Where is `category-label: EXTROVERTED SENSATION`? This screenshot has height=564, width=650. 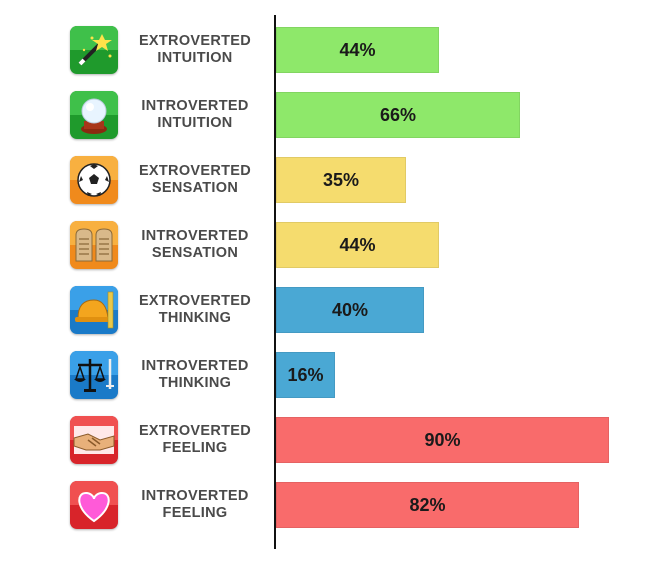 category-label: EXTROVERTED SENSATION is located at coordinates (195, 180).